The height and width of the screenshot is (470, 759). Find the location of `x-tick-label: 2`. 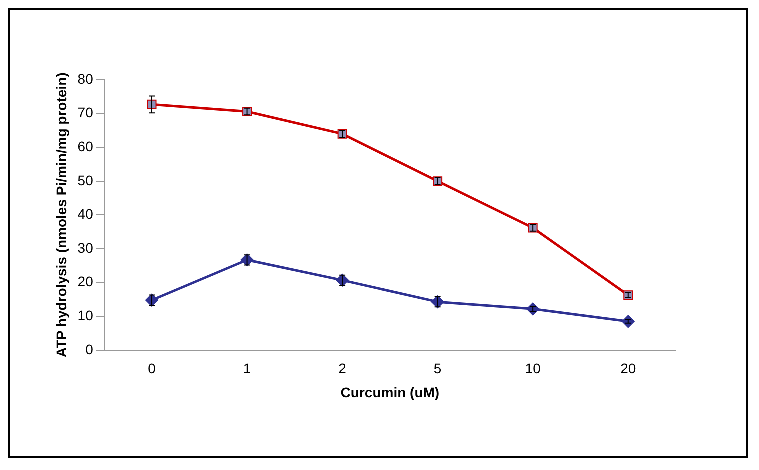

x-tick-label: 2 is located at coordinates (342, 368).